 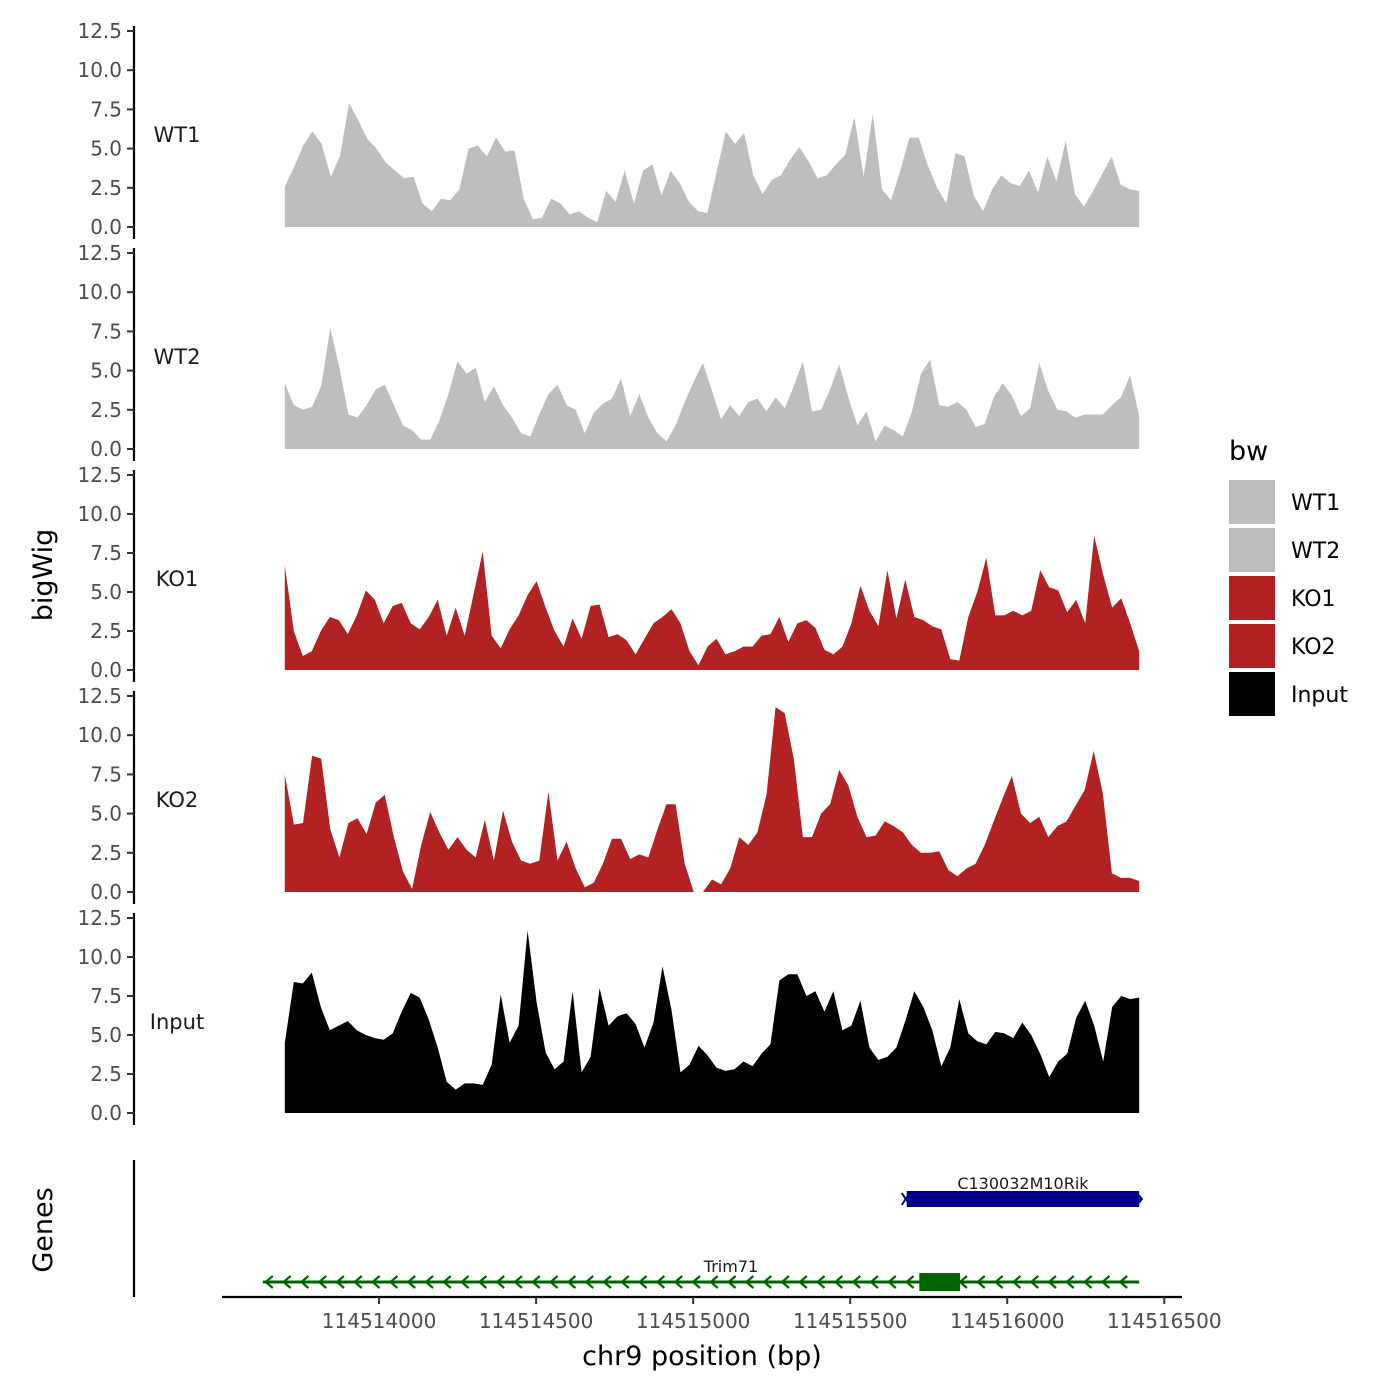 What do you see at coordinates (1313, 599) in the screenshot?
I see `legend-label-ko1: KO1` at bounding box center [1313, 599].